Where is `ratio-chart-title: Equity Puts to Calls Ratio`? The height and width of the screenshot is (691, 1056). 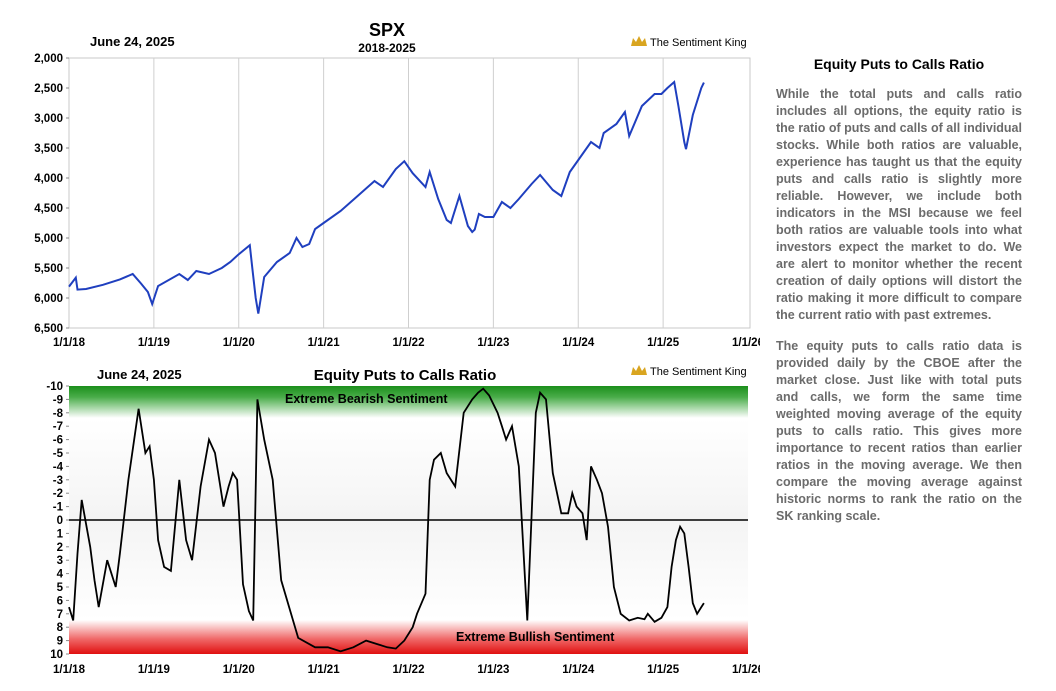
ratio-chart-title: Equity Puts to Calls Ratio is located at coordinates (405, 375).